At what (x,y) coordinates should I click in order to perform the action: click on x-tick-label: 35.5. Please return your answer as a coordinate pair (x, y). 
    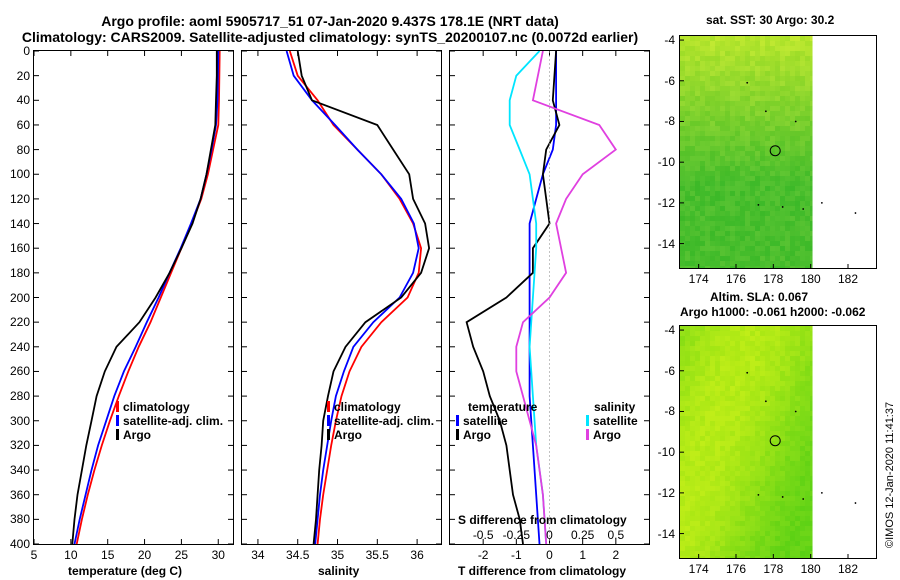
    Looking at the image, I should click on (377, 555).